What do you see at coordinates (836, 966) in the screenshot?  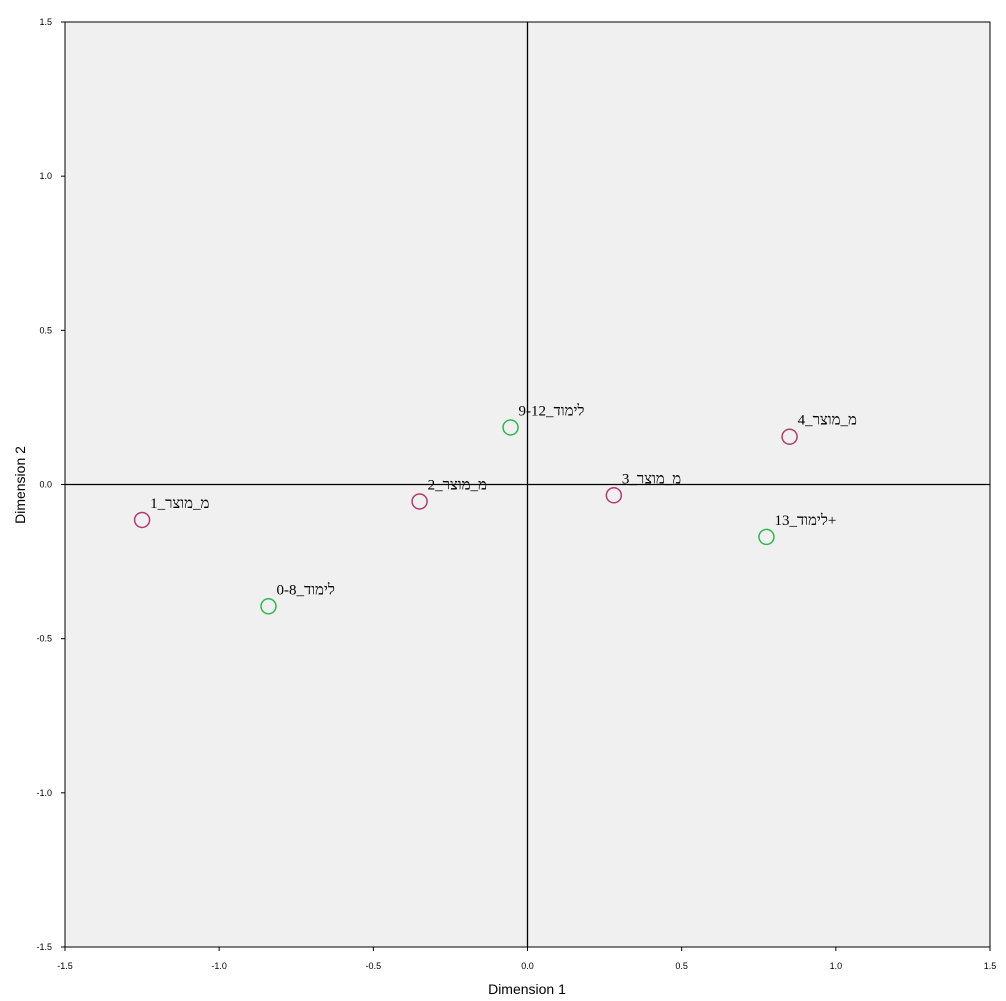 I see `x-tick-label: 1.0` at bounding box center [836, 966].